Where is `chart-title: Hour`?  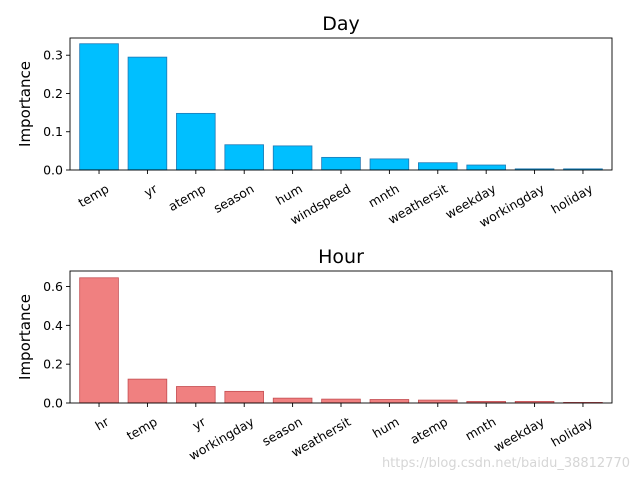
chart-title: Hour is located at coordinates (341, 257).